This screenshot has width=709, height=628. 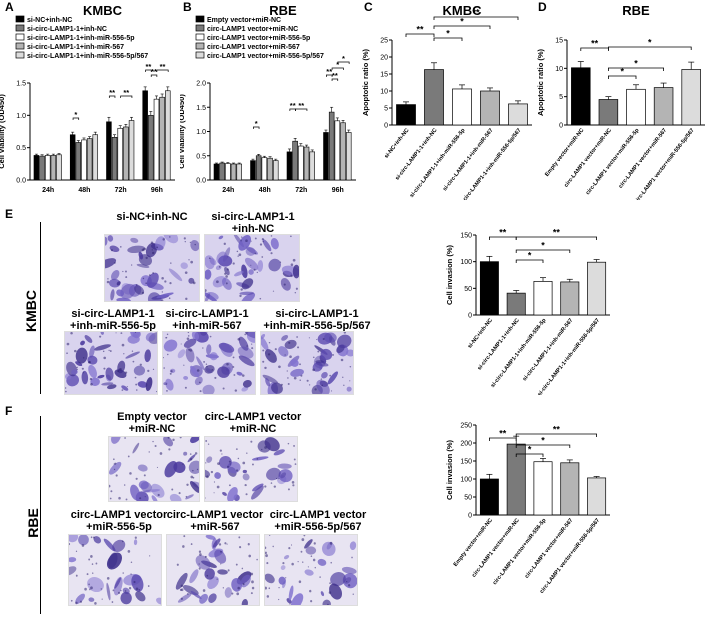 What do you see at coordinates (365, 82) in the screenshot?
I see `y-axis-label: Apoptotic ratio (%)` at bounding box center [365, 82].